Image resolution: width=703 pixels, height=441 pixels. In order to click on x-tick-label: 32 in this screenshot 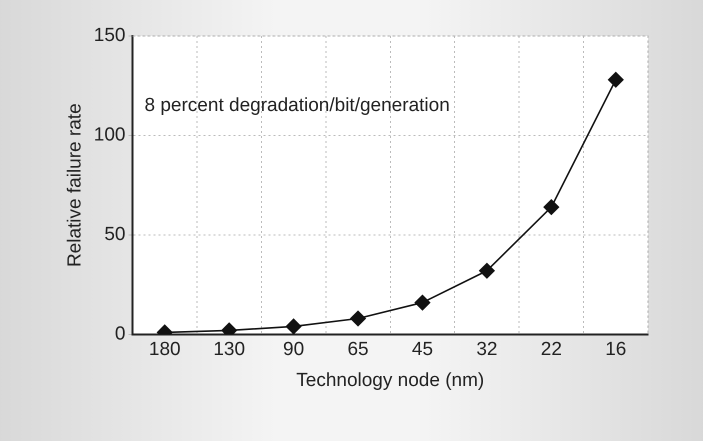, I will do `click(487, 349)`.